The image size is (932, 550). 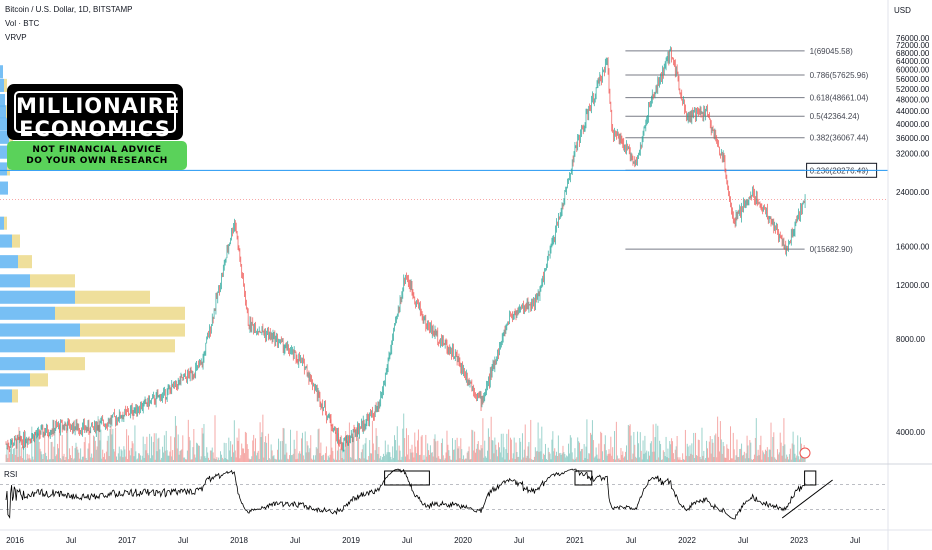 What do you see at coordinates (913, 246) in the screenshot?
I see `price-tick-label: 16000.00` at bounding box center [913, 246].